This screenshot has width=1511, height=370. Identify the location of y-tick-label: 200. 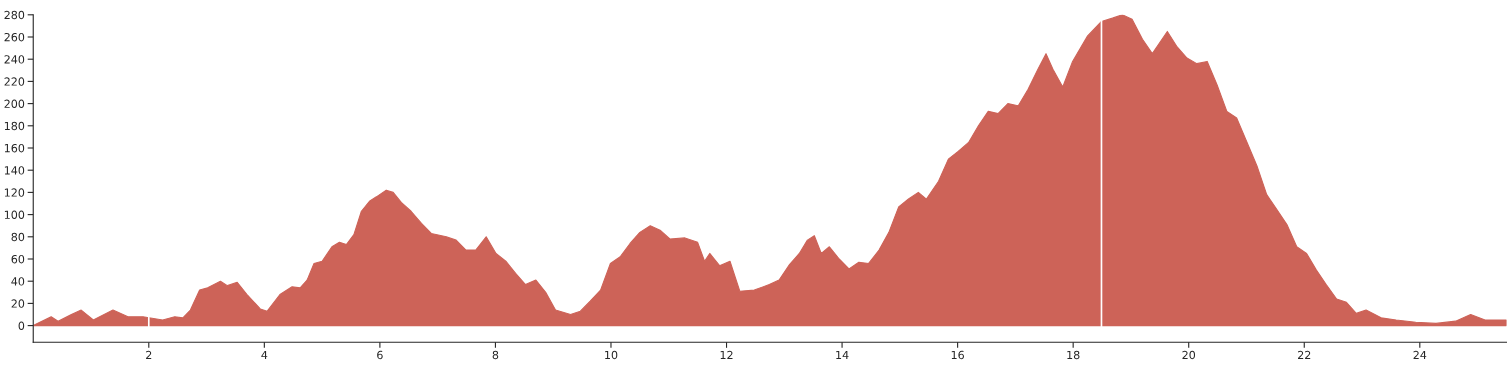
(14, 103).